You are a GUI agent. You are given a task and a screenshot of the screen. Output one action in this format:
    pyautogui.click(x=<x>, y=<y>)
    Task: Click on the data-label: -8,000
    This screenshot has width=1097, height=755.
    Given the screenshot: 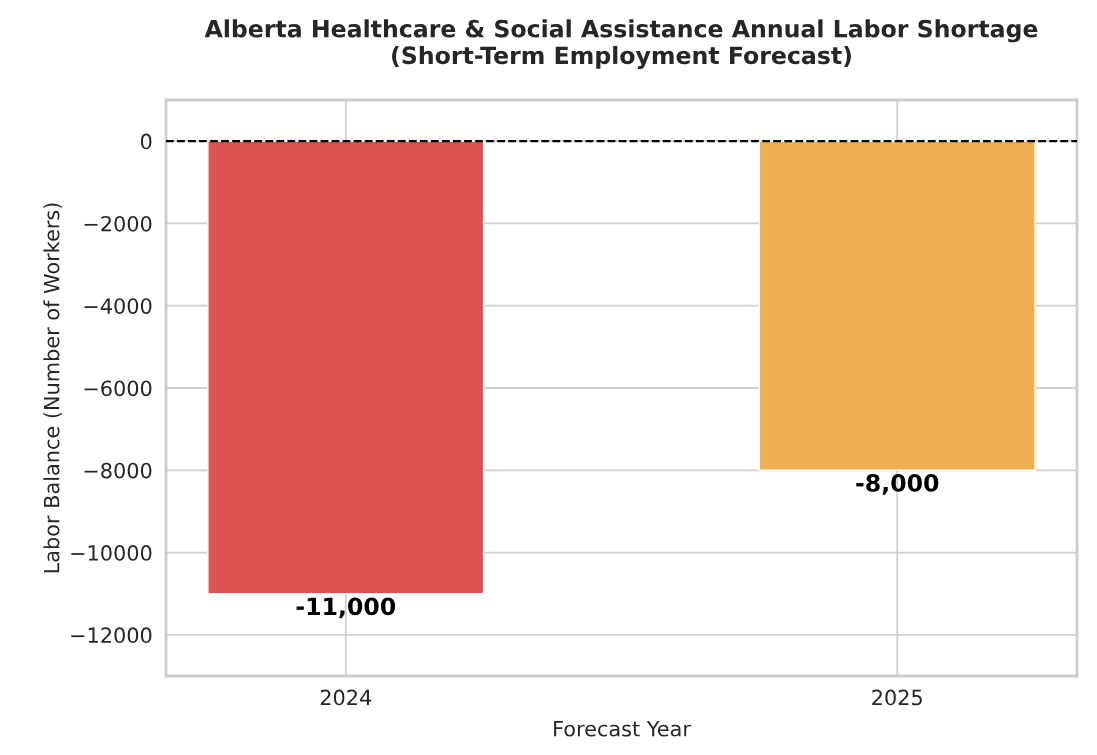 What is the action you would take?
    pyautogui.click(x=897, y=484)
    